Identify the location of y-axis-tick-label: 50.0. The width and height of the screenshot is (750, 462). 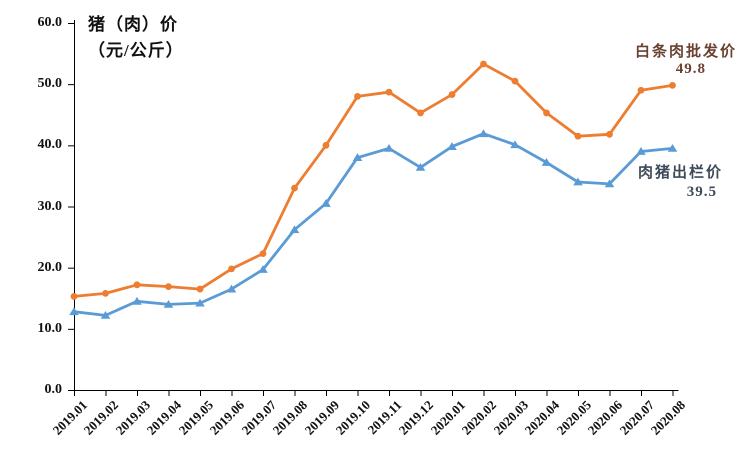
(50, 84).